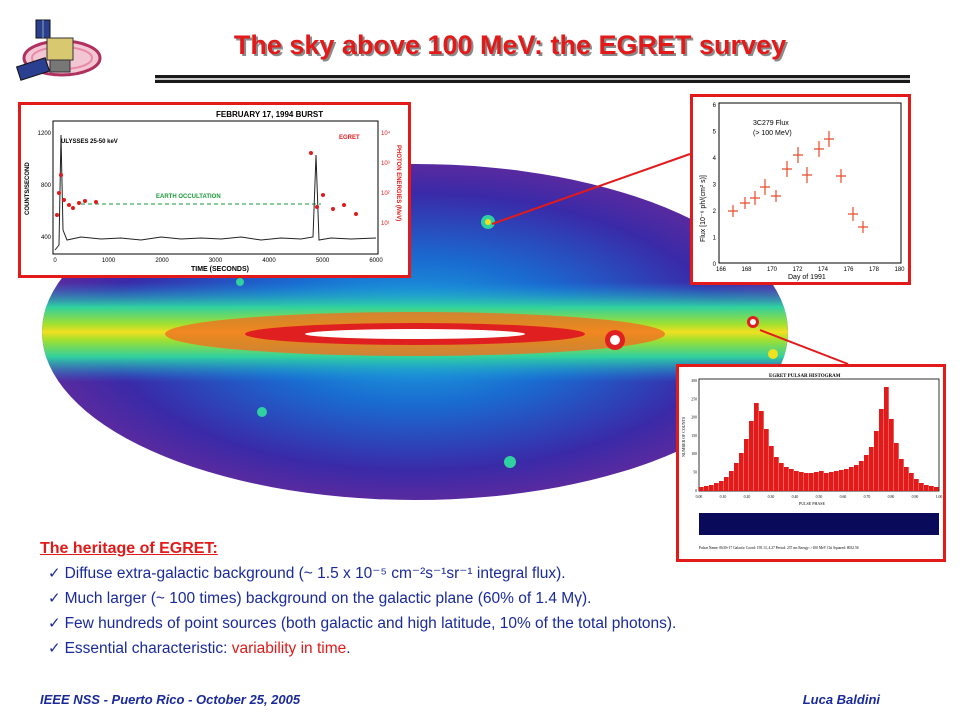  What do you see at coordinates (715, 133) in the screenshot?
I see `flux-y-tick: 5` at bounding box center [715, 133].